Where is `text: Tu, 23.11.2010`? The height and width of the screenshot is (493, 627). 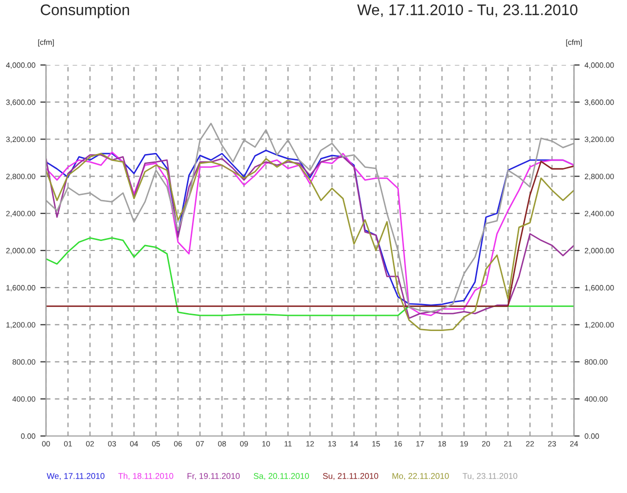
text: Tu, 23.11.2010 is located at coordinates (490, 476).